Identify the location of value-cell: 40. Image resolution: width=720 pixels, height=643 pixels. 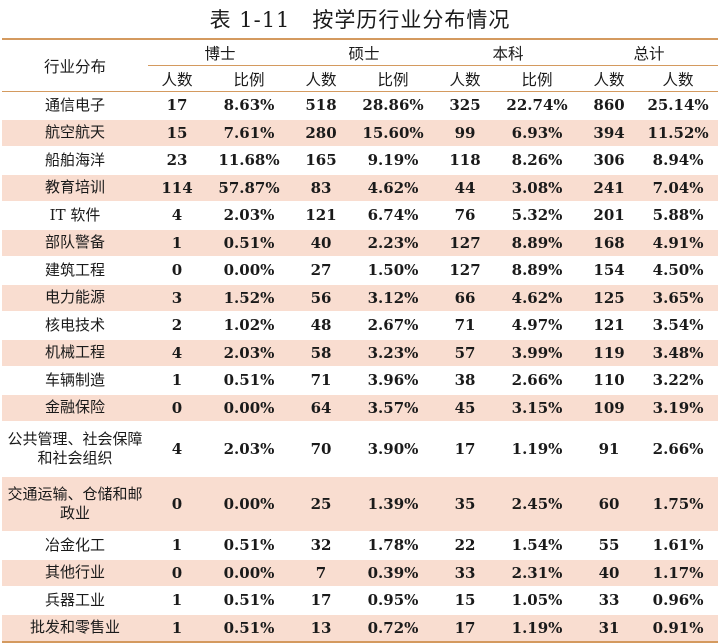
(609, 573).